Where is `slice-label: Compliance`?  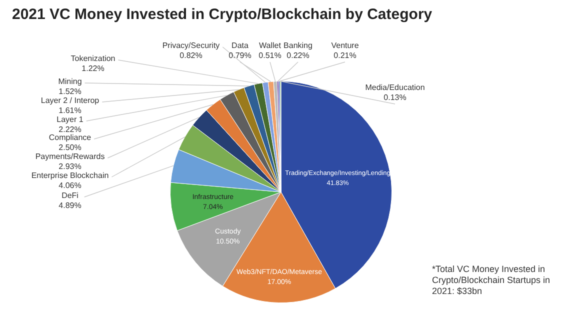
slice-label: Compliance is located at coordinates (70, 137).